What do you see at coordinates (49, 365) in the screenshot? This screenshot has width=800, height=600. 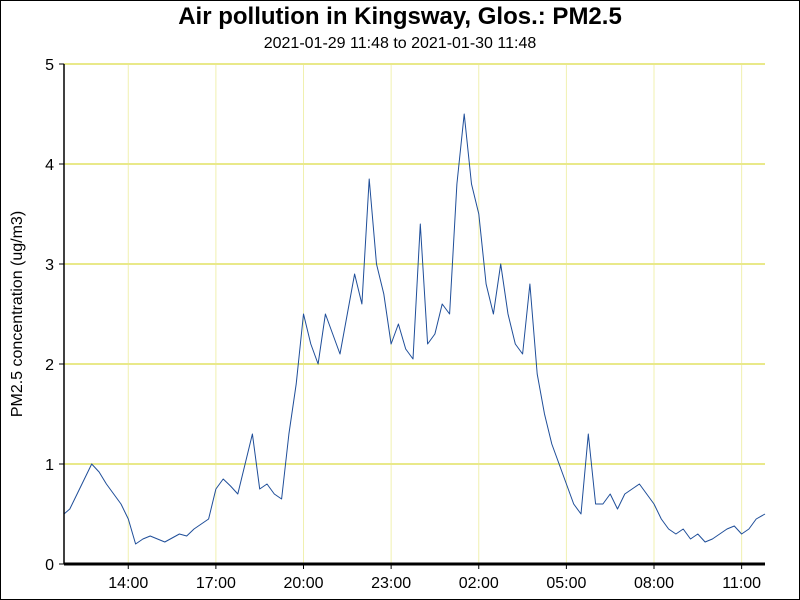 I see `y-tick-label: 2` at bounding box center [49, 365].